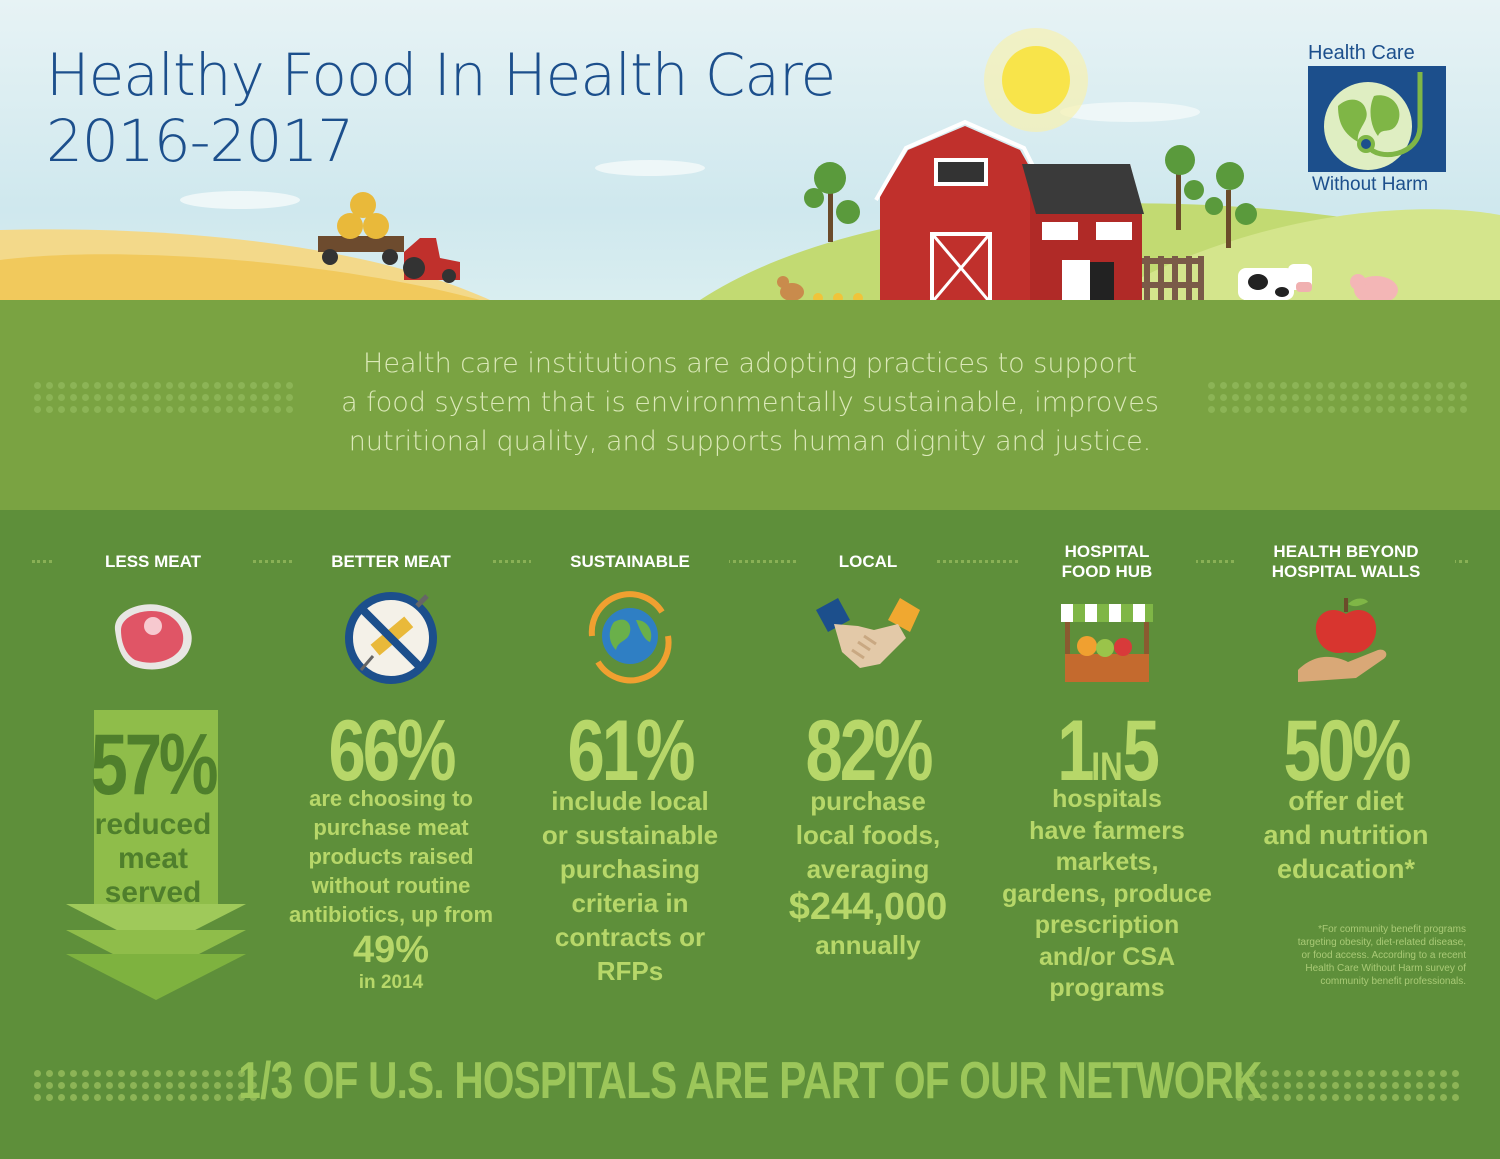  I want to click on body-line: purchase, so click(868, 801).